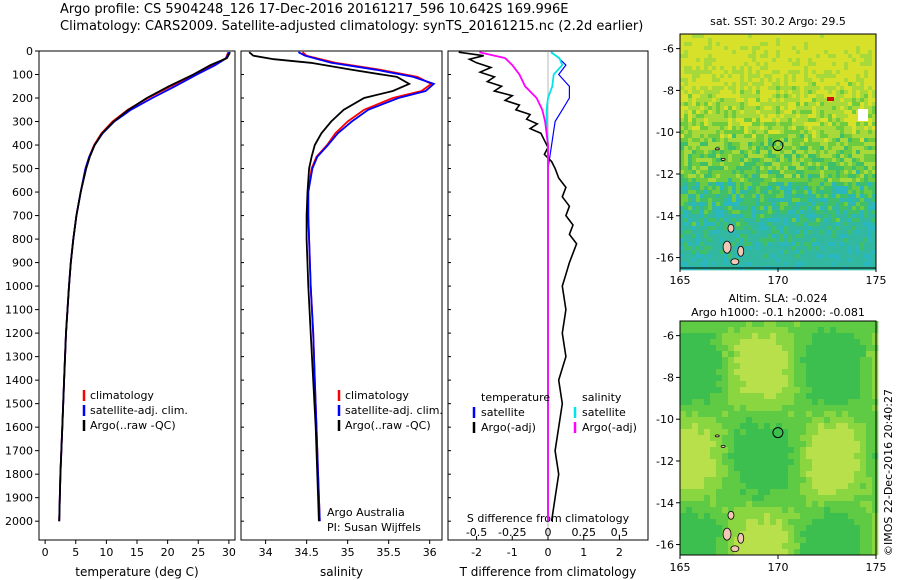 The image size is (900, 580). I want to click on island, so click(723, 159).